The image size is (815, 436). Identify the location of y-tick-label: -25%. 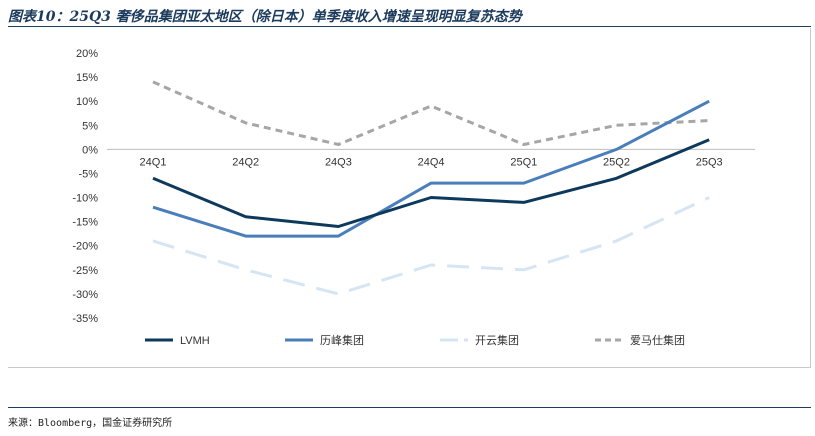
(85, 271).